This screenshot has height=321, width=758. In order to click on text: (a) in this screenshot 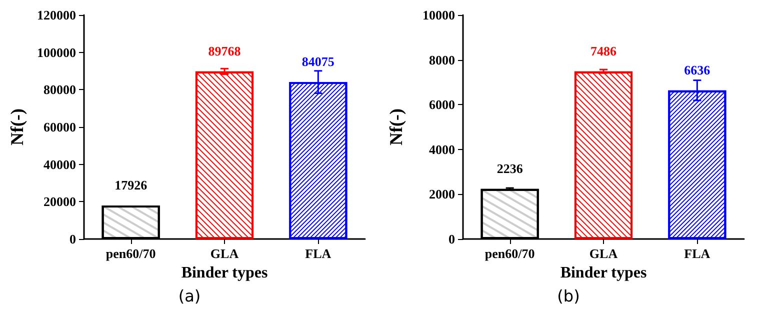, I will do `click(189, 296)`.